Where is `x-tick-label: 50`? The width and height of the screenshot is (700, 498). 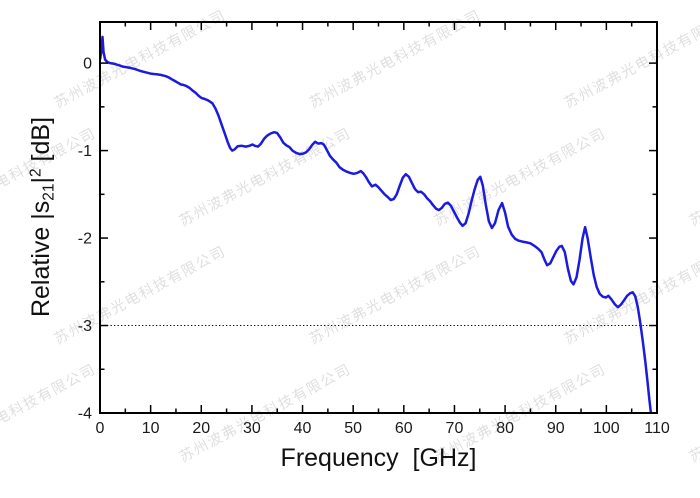 x-tick-label: 50 is located at coordinates (353, 428).